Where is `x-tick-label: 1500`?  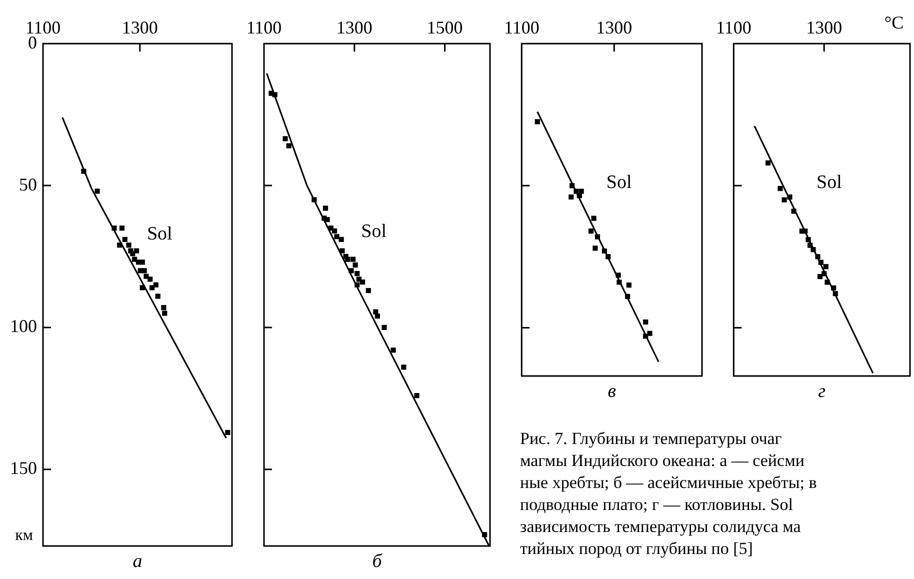
x-tick-label: 1500 is located at coordinates (444, 28).